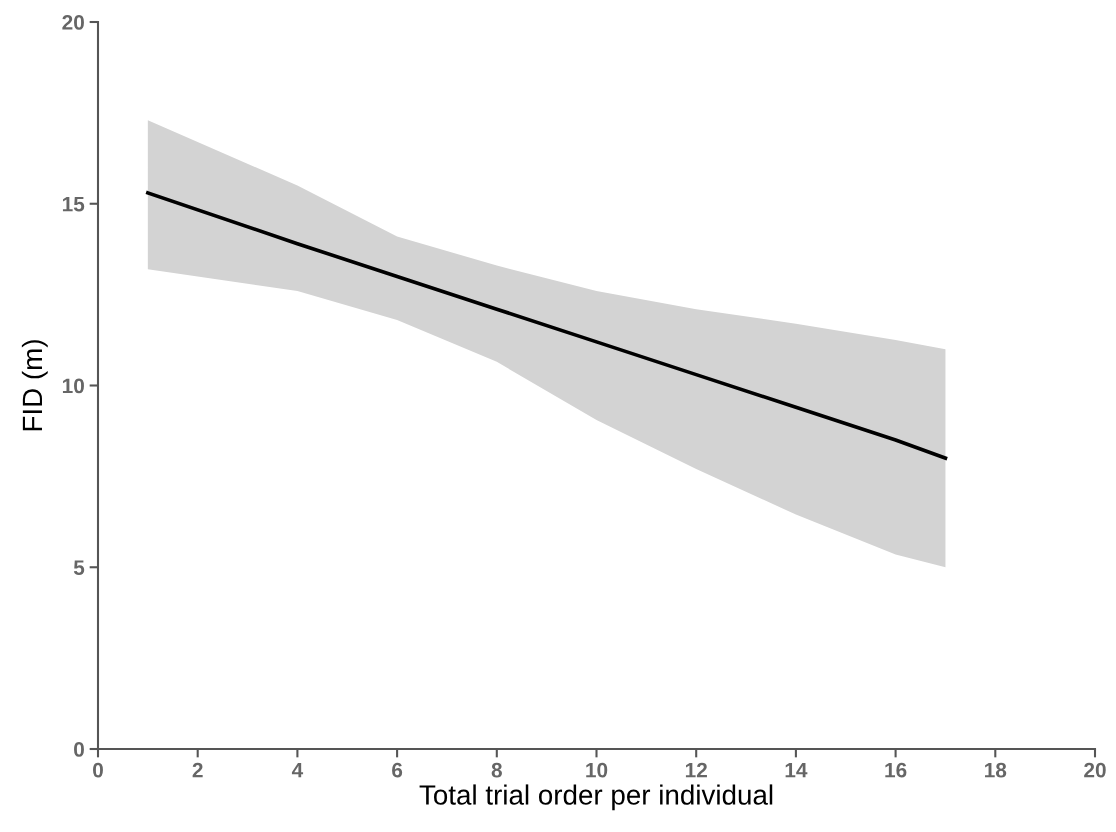 Image resolution: width=1116 pixels, height=832 pixels. I want to click on y-tick-label: 5, so click(79, 567).